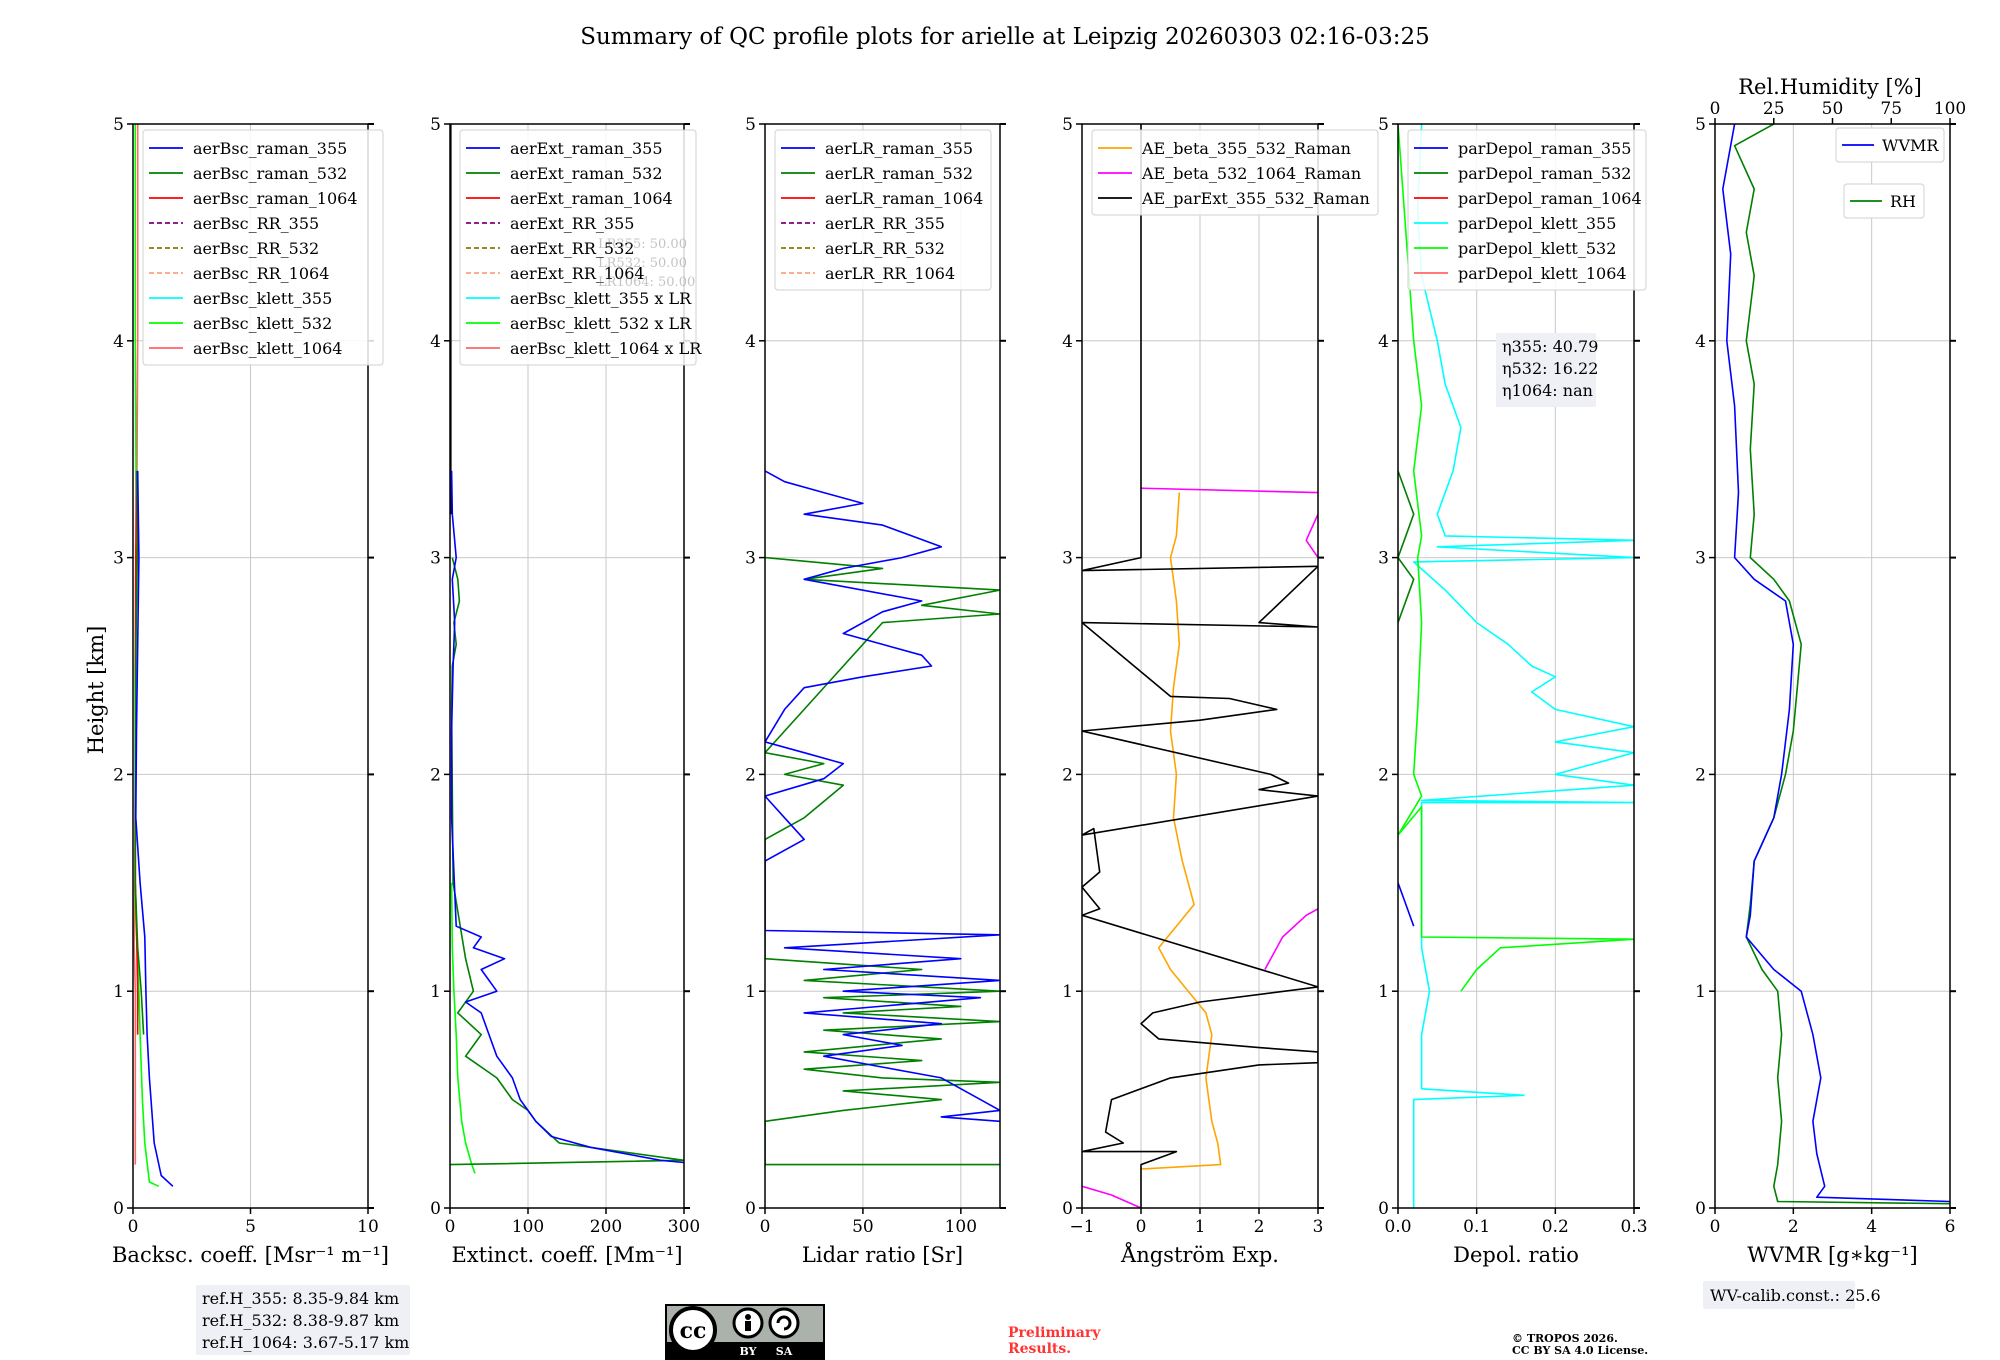 This screenshot has width=2000, height=1360. Describe the element at coordinates (586, 148) in the screenshot. I see `legend-label: aerExt_raman_355` at that location.